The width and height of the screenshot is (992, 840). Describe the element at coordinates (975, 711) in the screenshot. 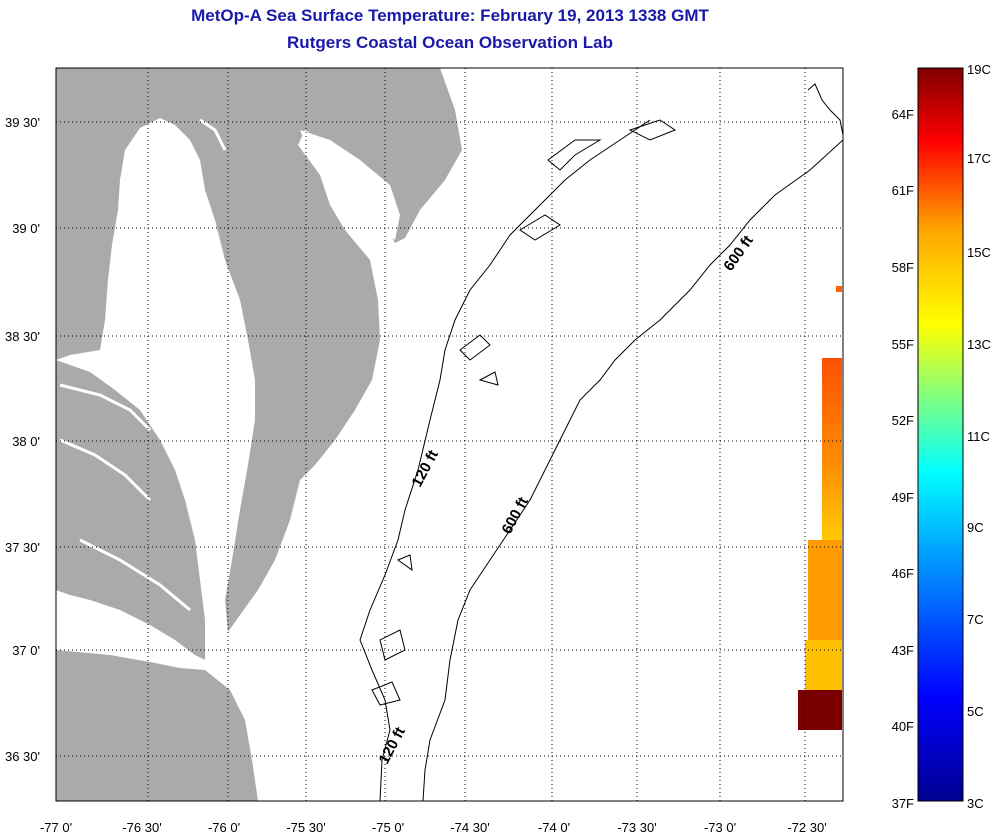

I see `colorbar-c-label: 5C` at that location.